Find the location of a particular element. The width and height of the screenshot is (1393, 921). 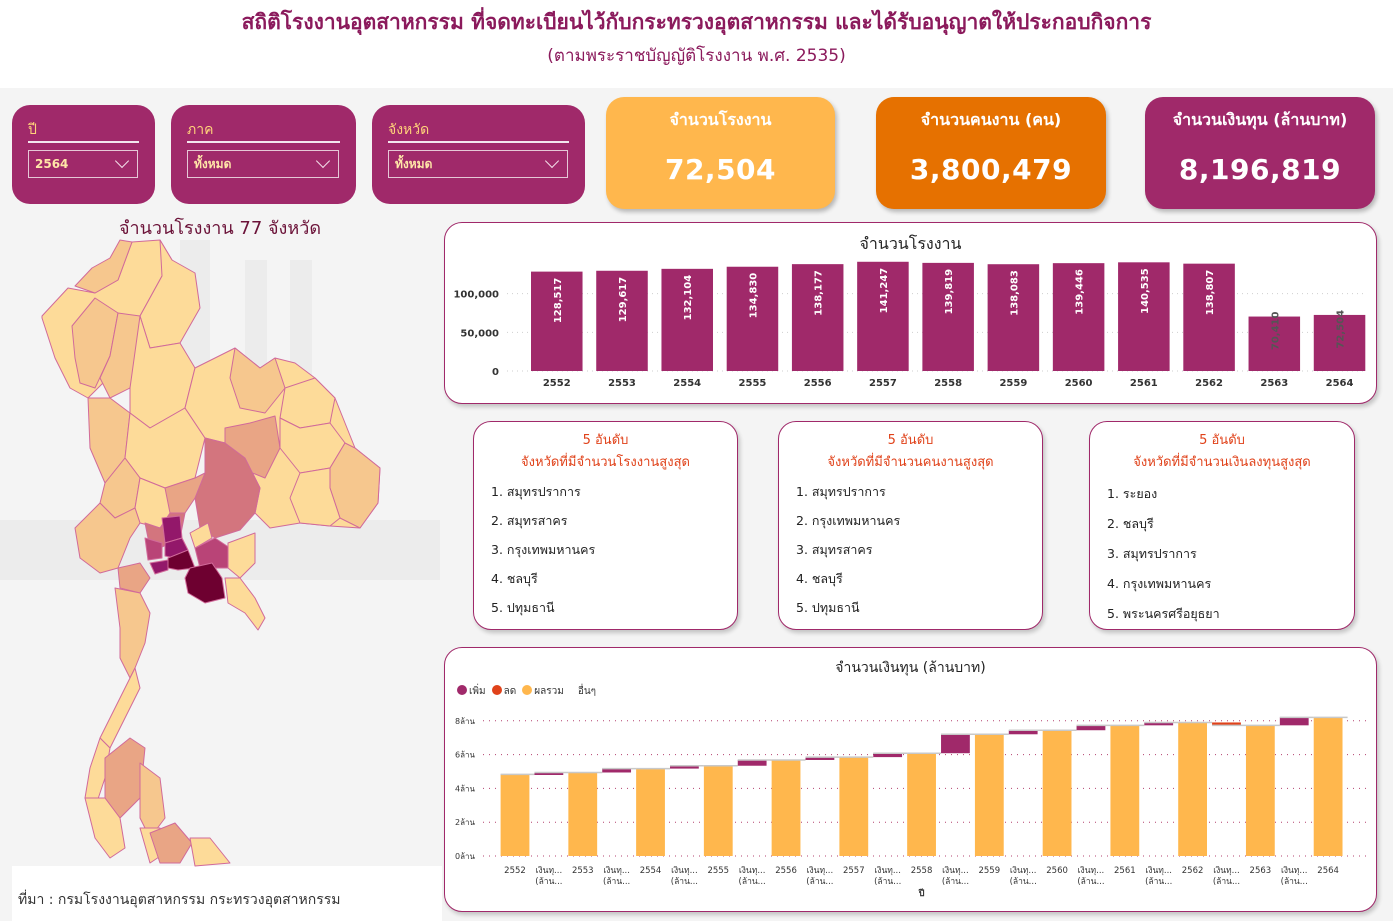

chart-title: จำนวนเงินทุน (ล้านบาท) is located at coordinates (910, 668).